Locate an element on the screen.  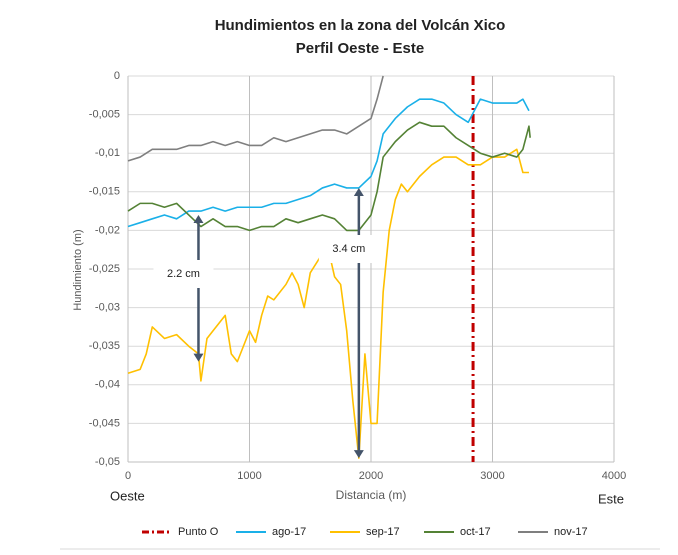
x-tick-label: 3000 is located at coordinates (492, 476).